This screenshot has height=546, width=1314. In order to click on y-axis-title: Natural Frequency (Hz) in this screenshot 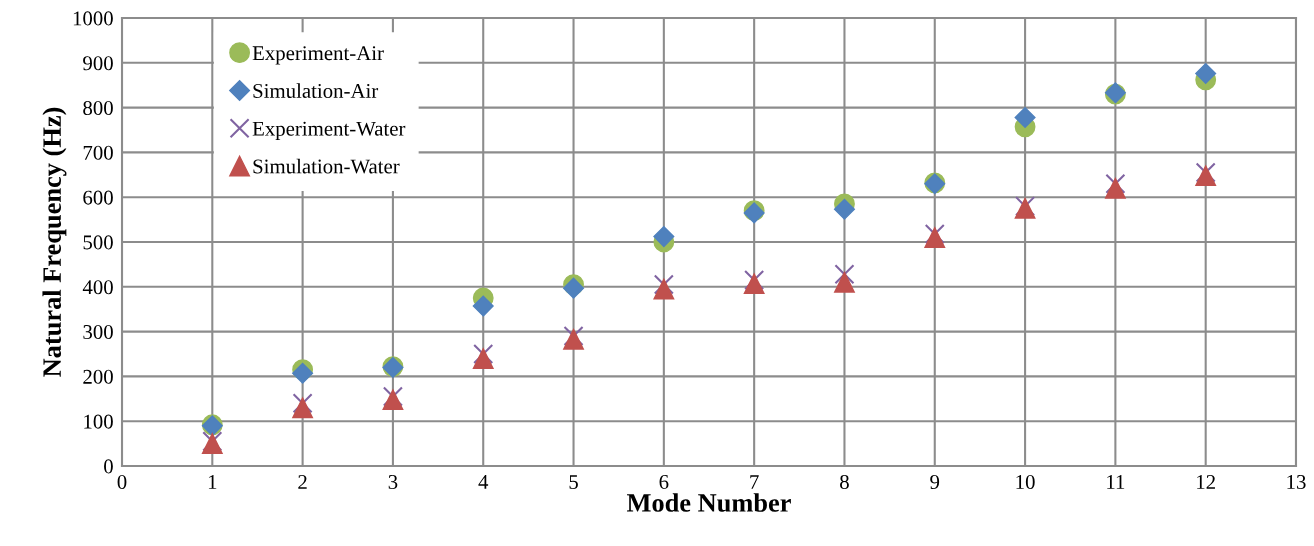, I will do `click(54, 242)`.